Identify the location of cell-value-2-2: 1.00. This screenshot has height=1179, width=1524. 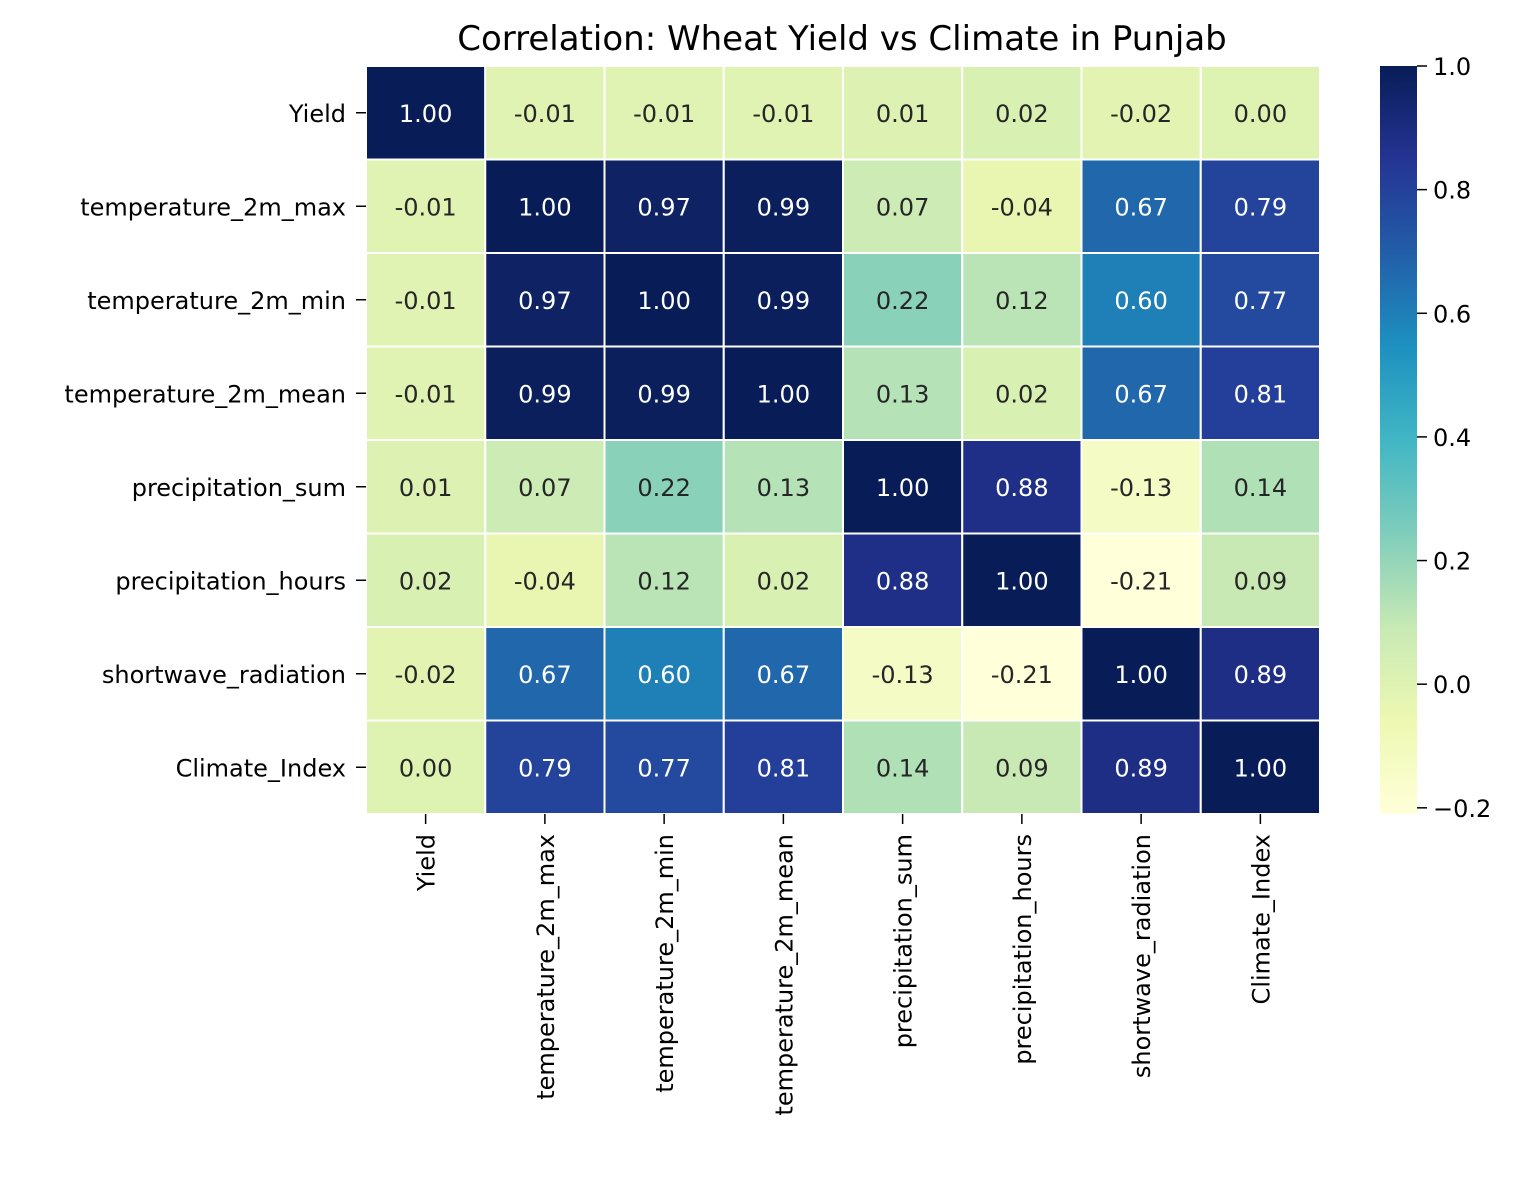
(663, 301).